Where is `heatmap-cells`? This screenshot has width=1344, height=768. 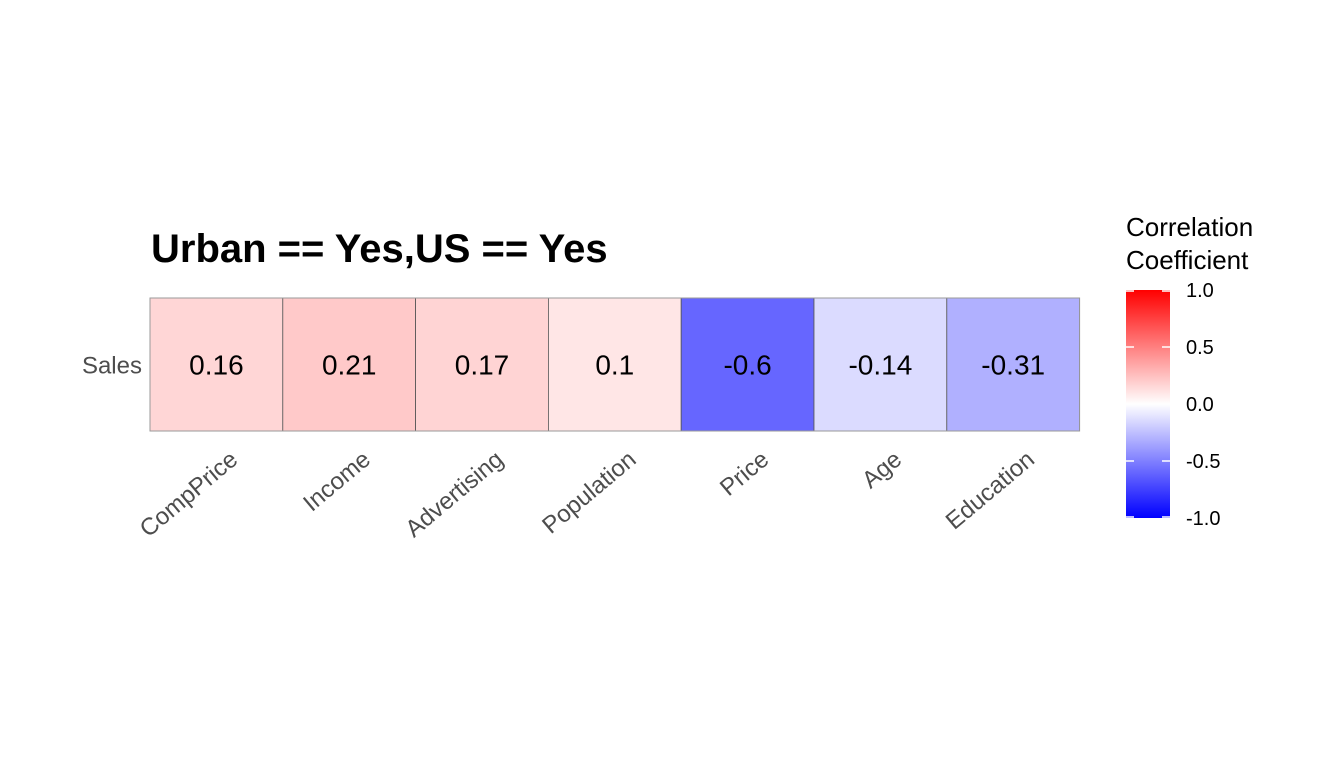 heatmap-cells is located at coordinates (615, 364).